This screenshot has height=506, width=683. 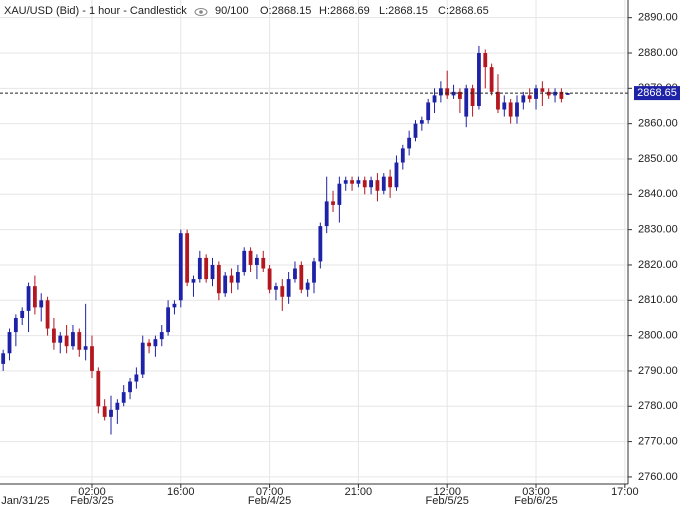 I want to click on y-tick-label: 2800.00, so click(x=658, y=336).